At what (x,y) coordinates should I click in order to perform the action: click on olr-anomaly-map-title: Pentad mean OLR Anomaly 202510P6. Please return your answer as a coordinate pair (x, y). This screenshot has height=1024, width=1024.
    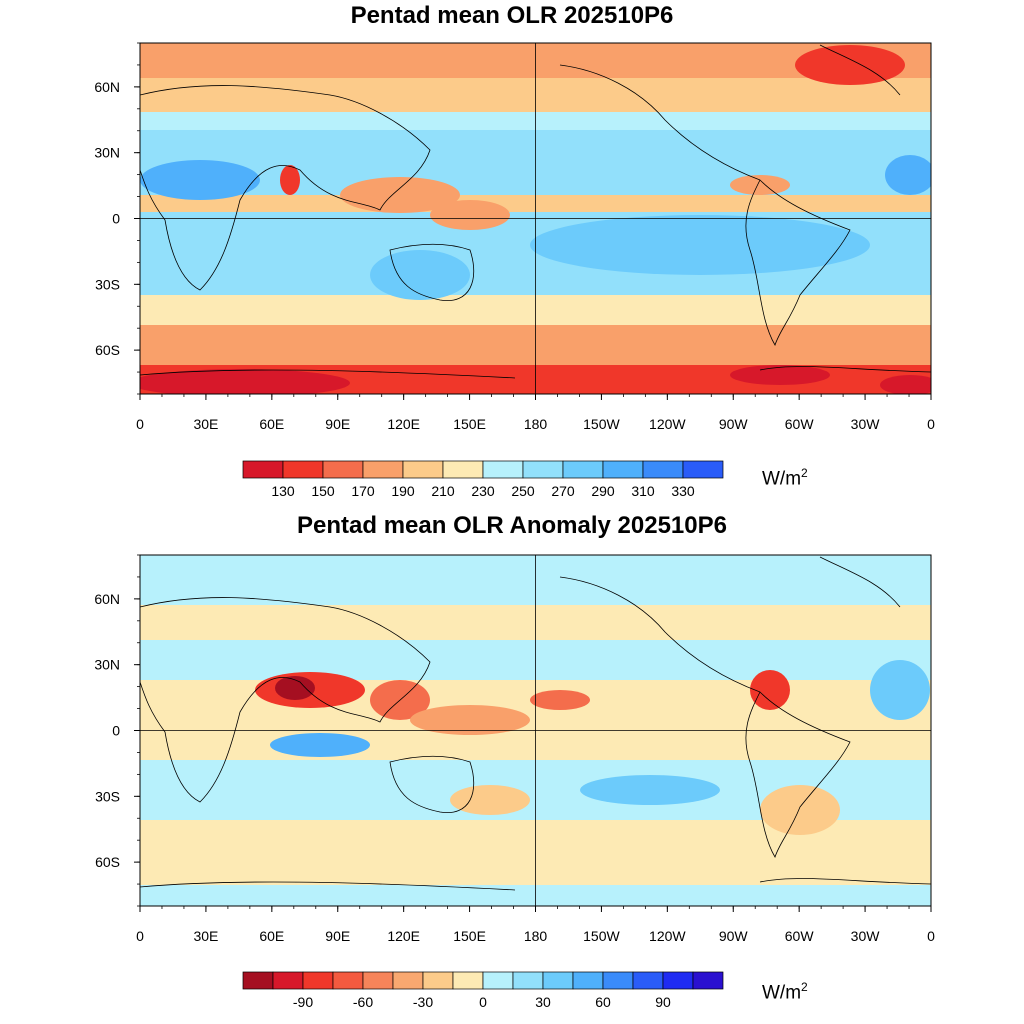
    Looking at the image, I should click on (512, 525).